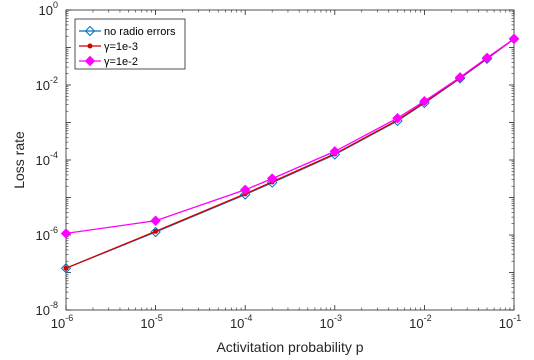  What do you see at coordinates (289, 347) in the screenshot?
I see `x-axis-label: Activitation probability p` at bounding box center [289, 347].